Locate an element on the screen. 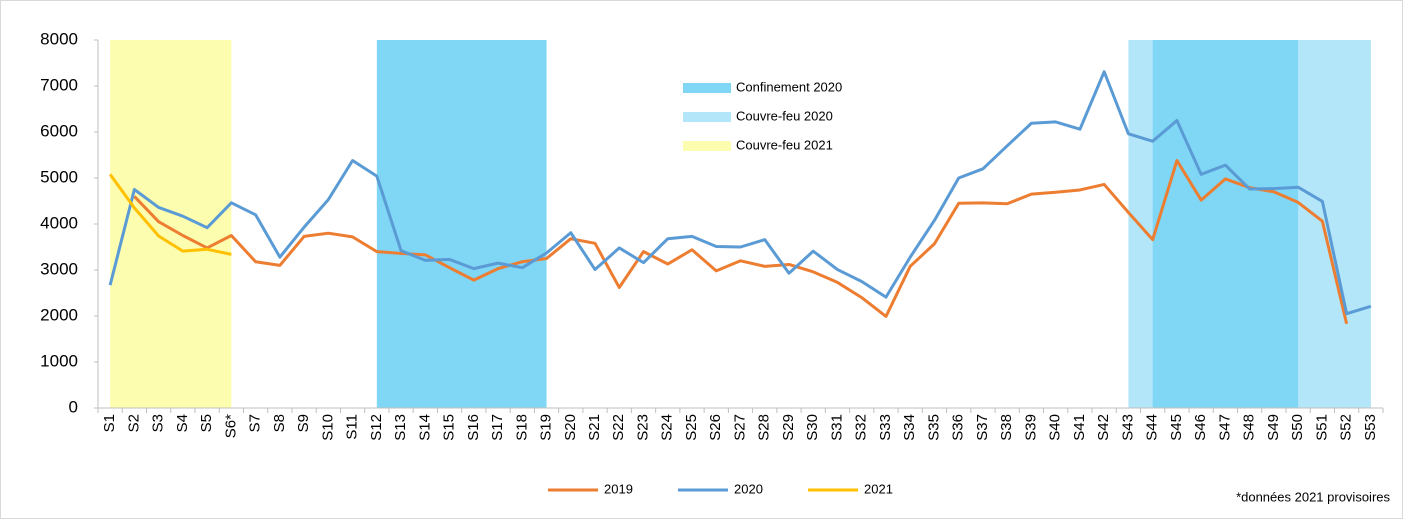 The image size is (1403, 519). x-tick-label: S7 is located at coordinates (255, 423).